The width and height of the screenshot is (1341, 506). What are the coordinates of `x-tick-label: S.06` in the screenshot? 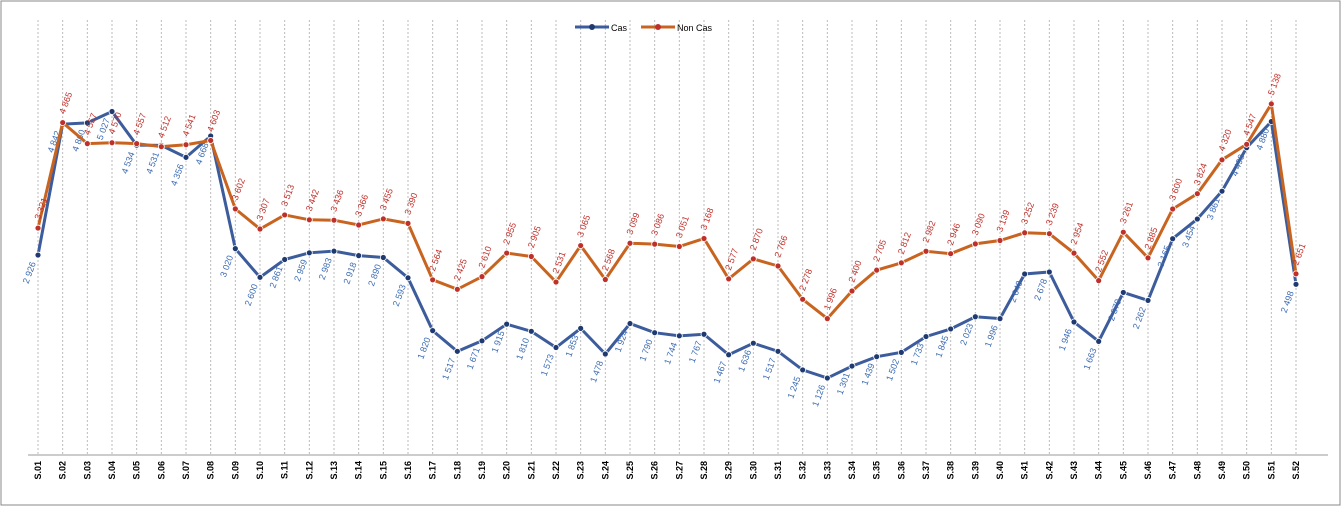 It's located at (161, 470).